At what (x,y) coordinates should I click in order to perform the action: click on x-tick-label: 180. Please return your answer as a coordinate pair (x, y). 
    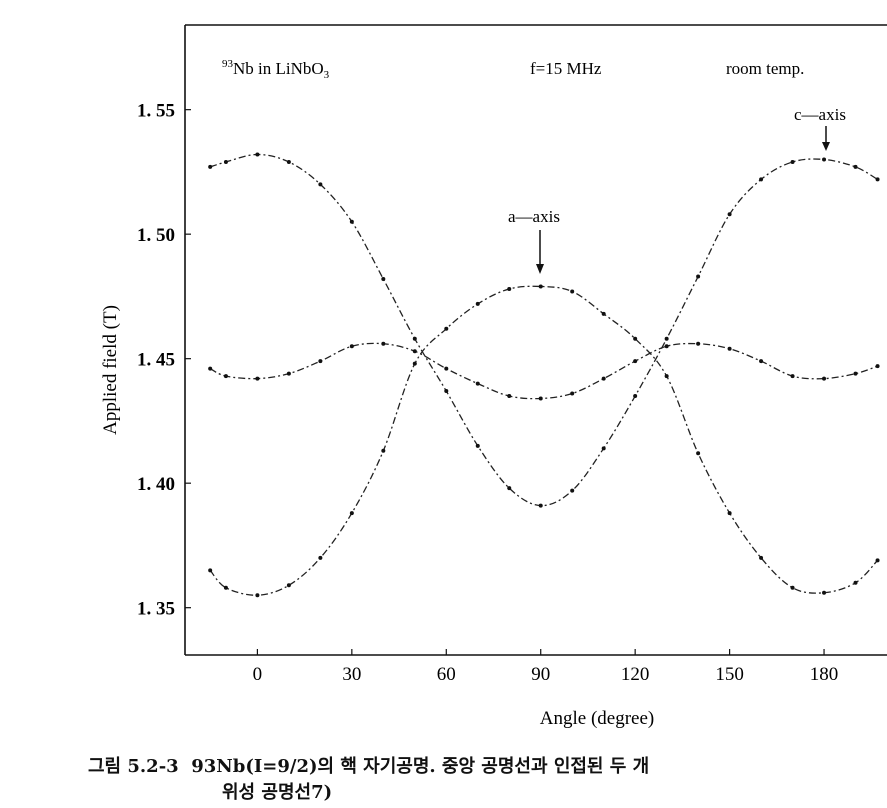
    Looking at the image, I should click on (824, 674).